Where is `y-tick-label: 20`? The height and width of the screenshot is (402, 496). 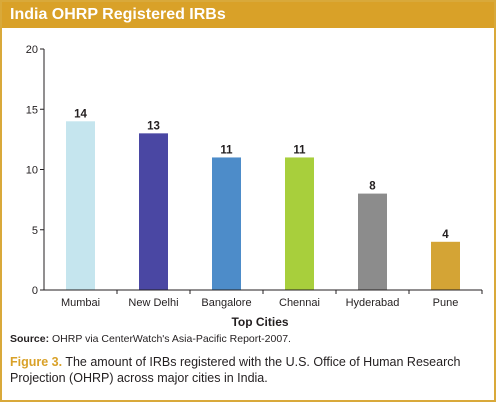 y-tick-label: 20 is located at coordinates (32, 50).